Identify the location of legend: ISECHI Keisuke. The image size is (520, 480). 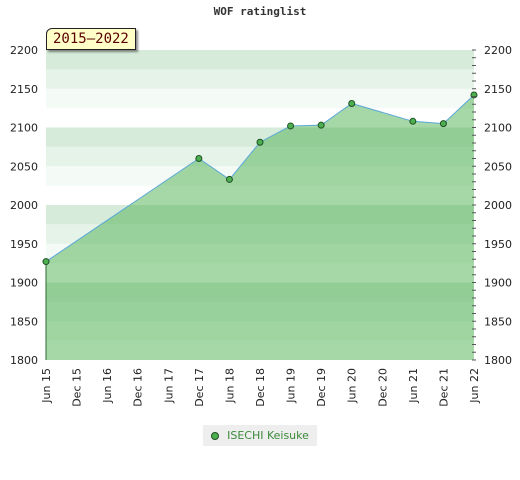
(260, 435).